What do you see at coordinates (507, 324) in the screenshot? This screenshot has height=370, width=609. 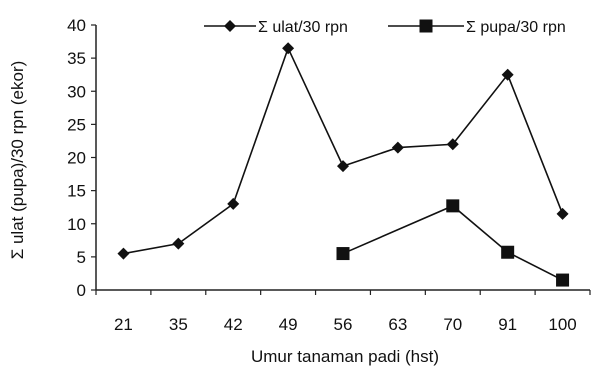 I see `x-tick-label: 91` at bounding box center [507, 324].